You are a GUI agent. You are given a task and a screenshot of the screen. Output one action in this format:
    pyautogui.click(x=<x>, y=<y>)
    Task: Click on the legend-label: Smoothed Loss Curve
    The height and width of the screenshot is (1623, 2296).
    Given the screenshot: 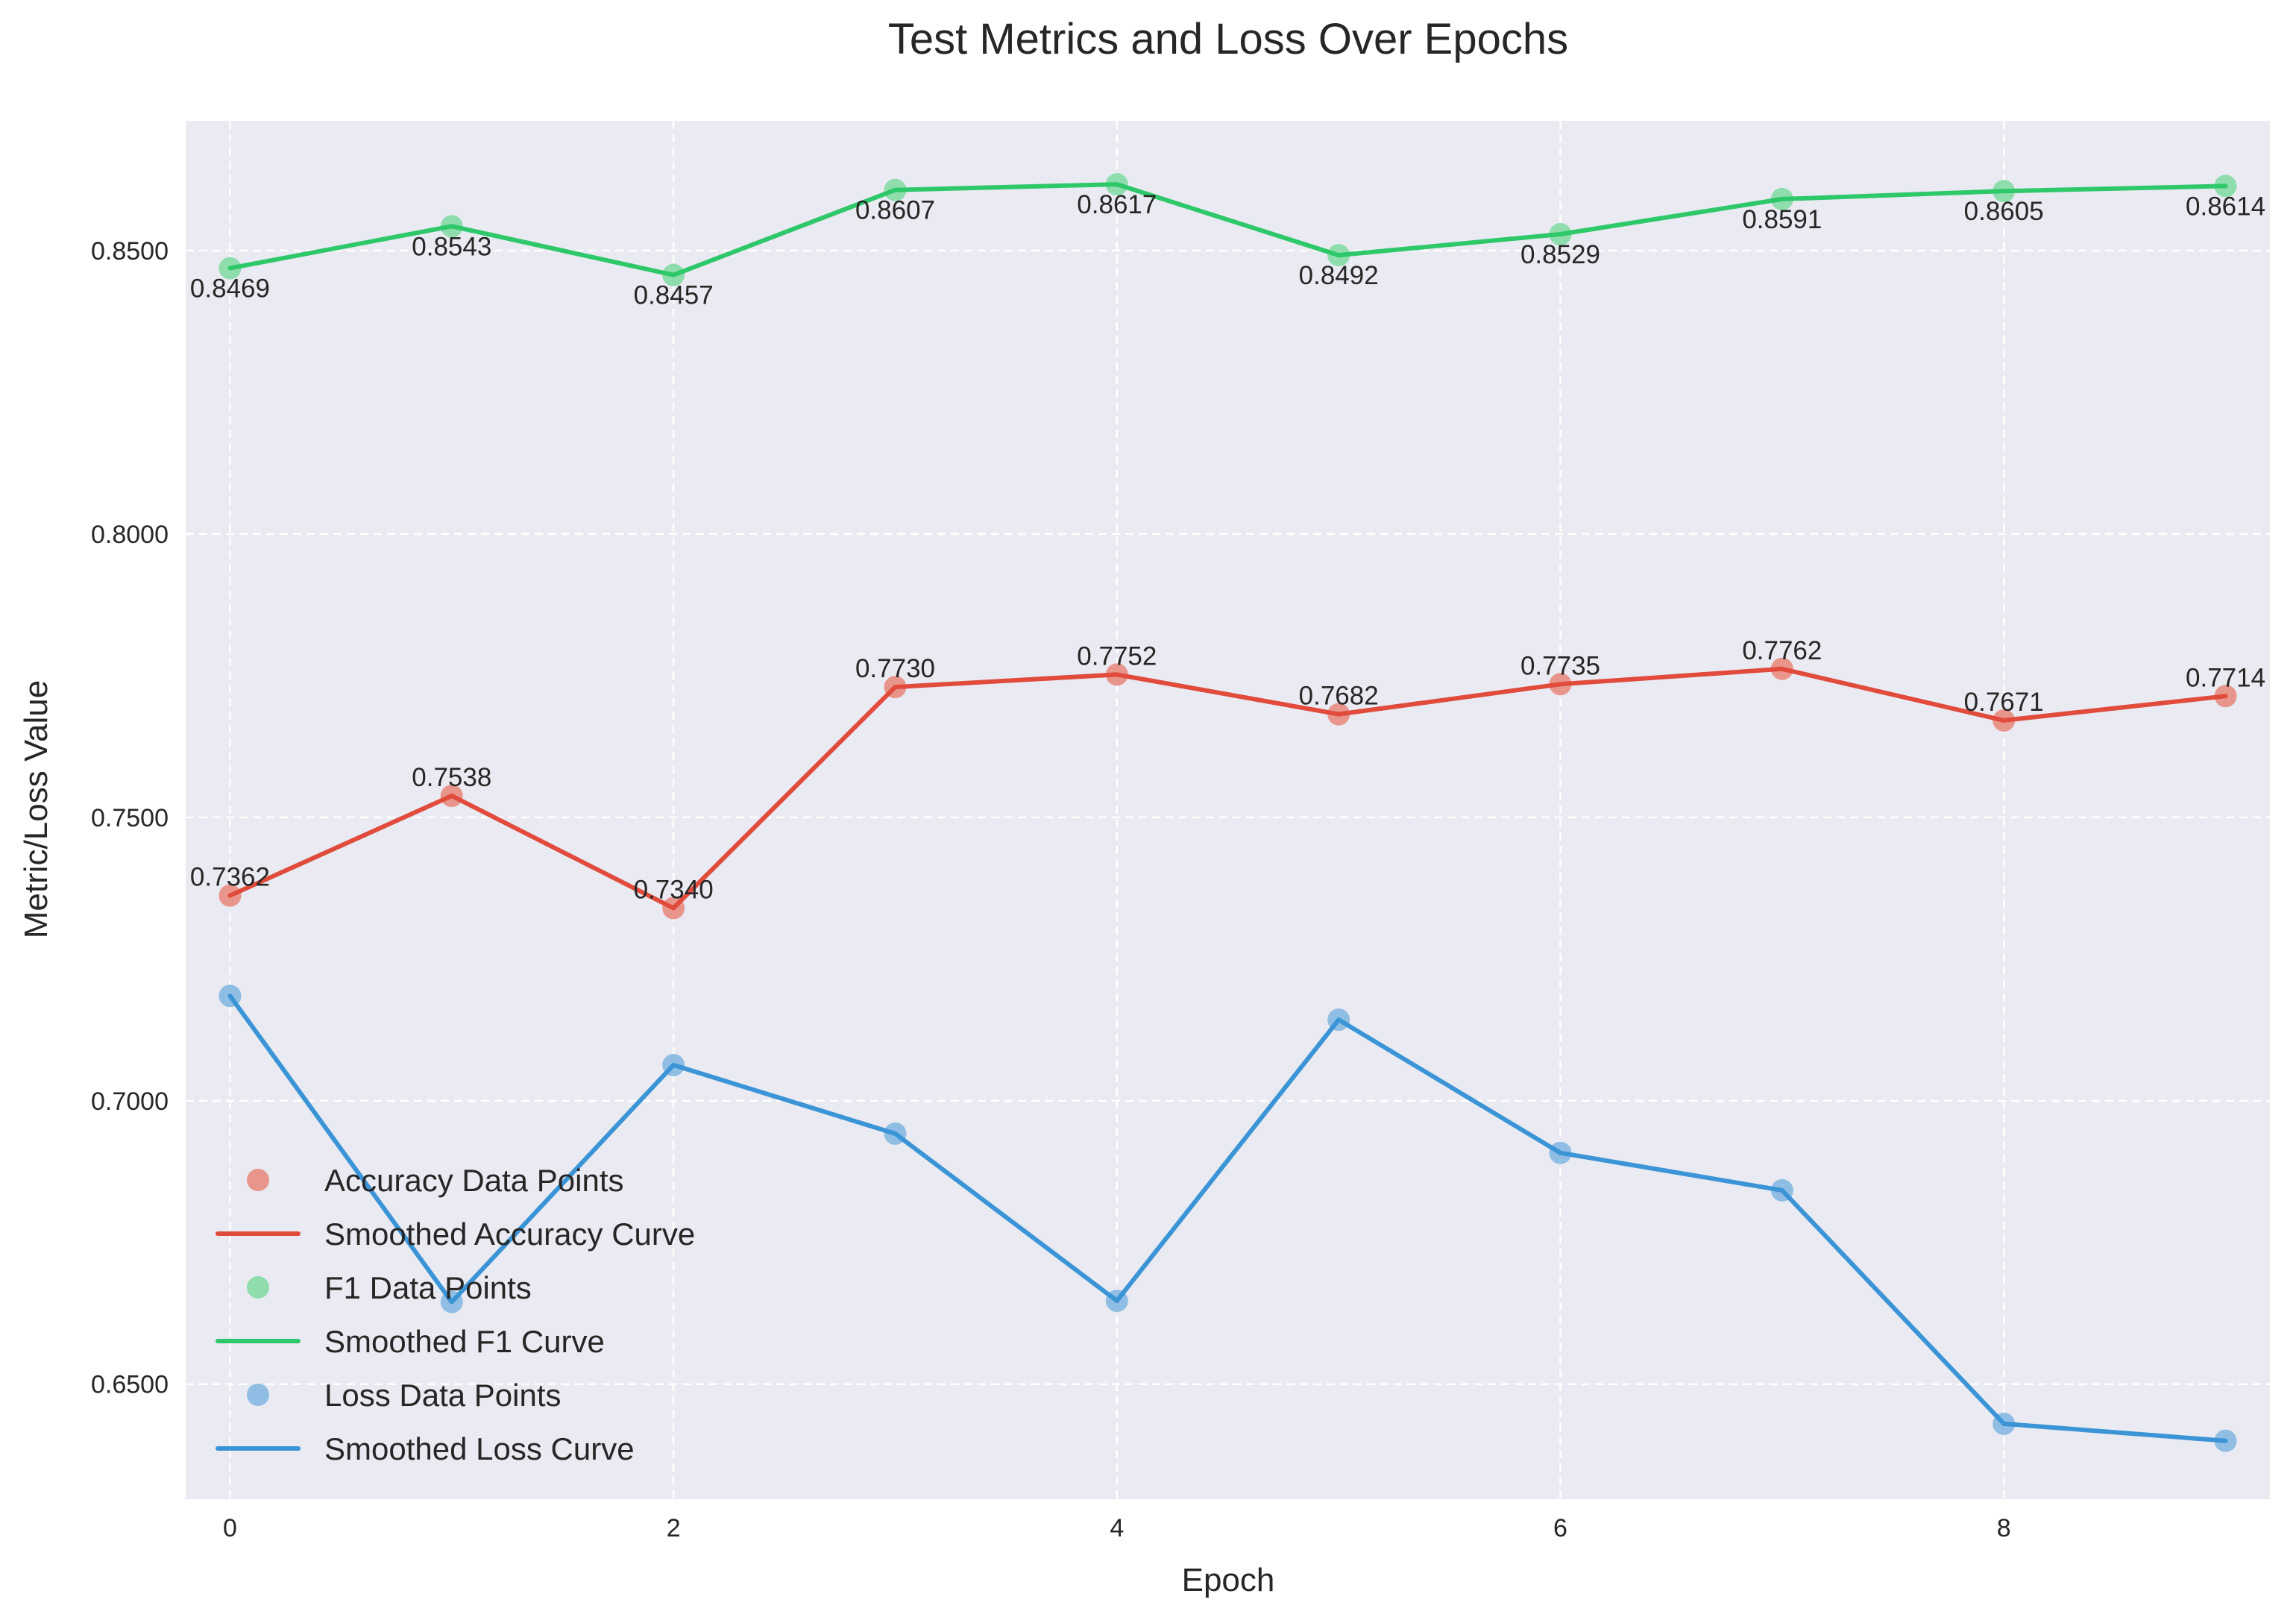 What is the action you would take?
    pyautogui.click(x=480, y=1448)
    